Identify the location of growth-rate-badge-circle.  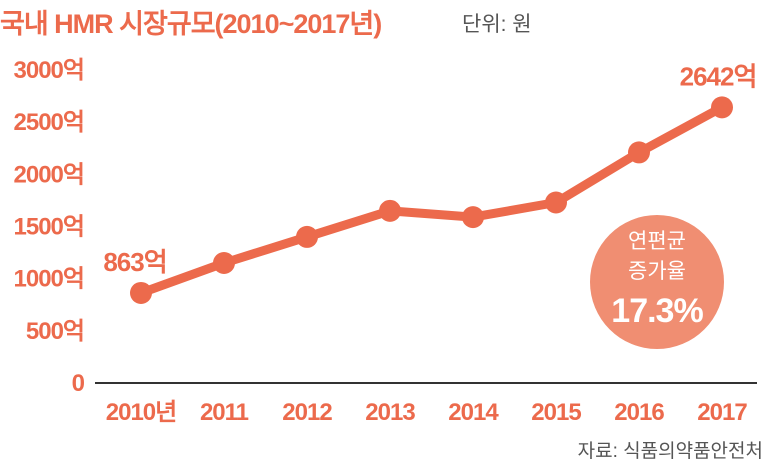
(657, 282).